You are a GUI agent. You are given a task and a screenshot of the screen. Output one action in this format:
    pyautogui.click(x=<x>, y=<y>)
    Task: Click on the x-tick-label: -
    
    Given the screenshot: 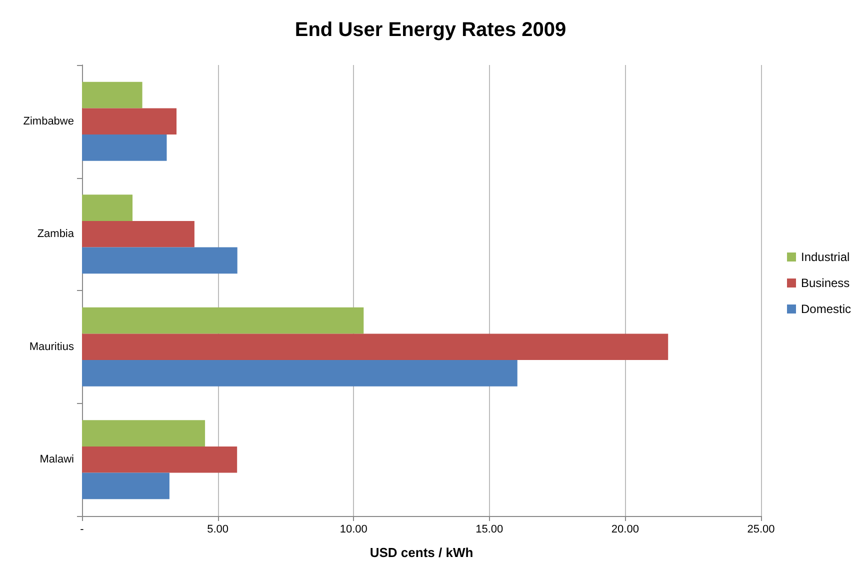 What is the action you would take?
    pyautogui.click(x=82, y=530)
    